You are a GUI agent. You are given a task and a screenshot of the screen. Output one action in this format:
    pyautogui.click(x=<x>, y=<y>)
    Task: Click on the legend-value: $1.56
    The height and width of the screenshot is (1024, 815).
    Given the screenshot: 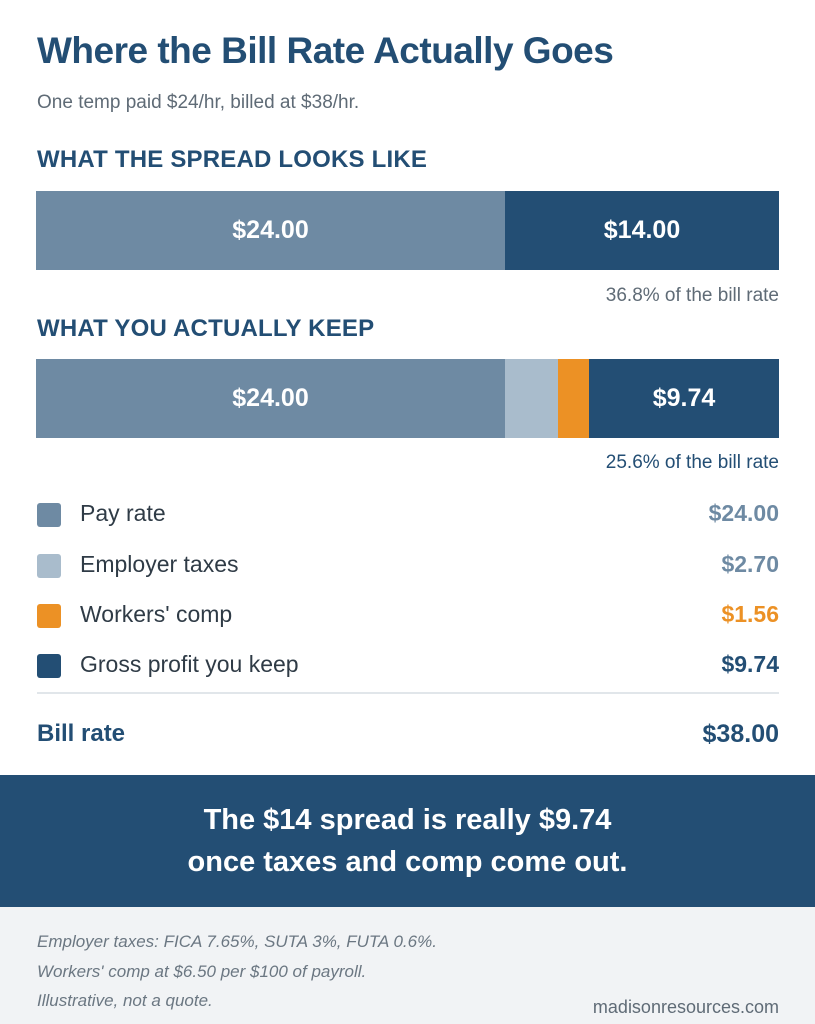 What is the action you would take?
    pyautogui.click(x=750, y=614)
    